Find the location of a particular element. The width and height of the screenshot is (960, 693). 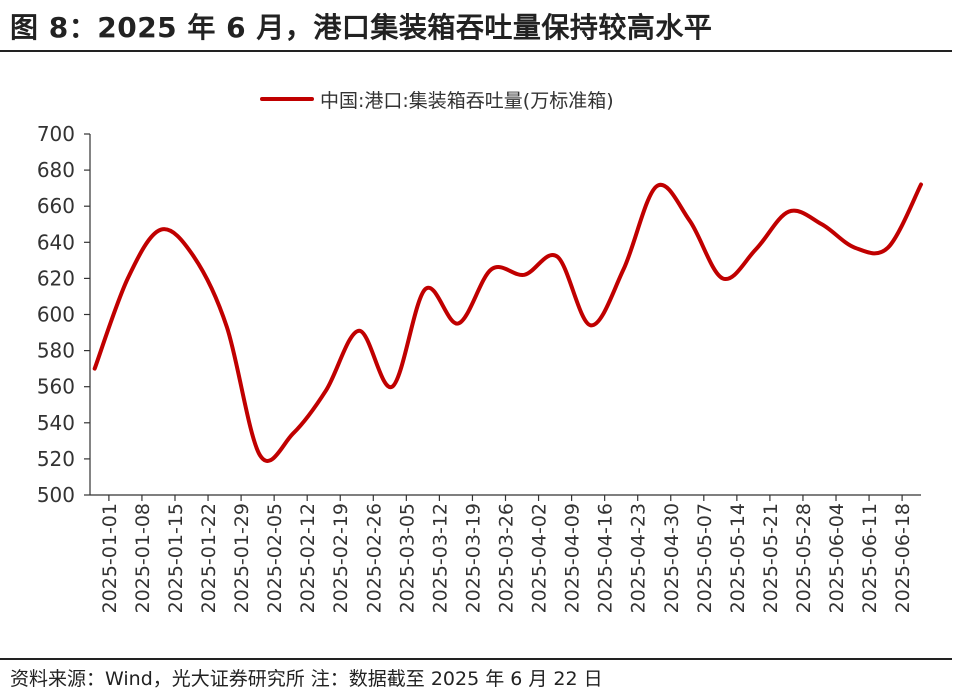

y-tick-label: 540 is located at coordinates (56, 423).